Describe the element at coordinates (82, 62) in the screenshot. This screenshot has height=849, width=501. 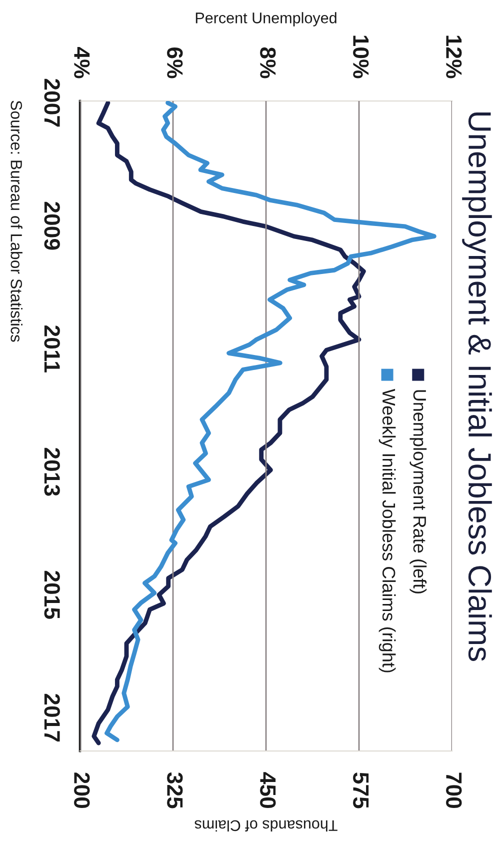
I see `x2-tick-label: 4%` at that location.